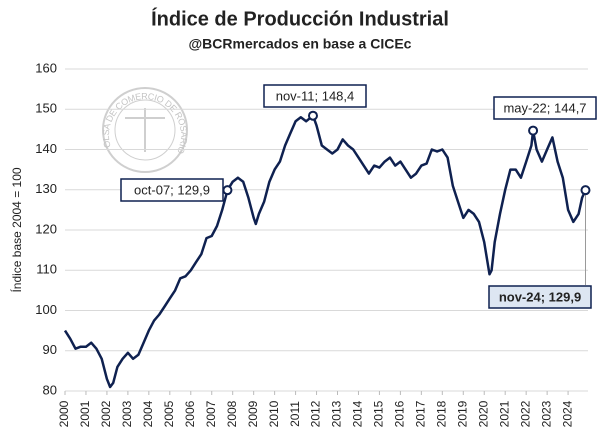 The height and width of the screenshot is (435, 599). Describe the element at coordinates (16, 229) in the screenshot. I see `y-axis-label: Índice base 2004 = 100` at that location.